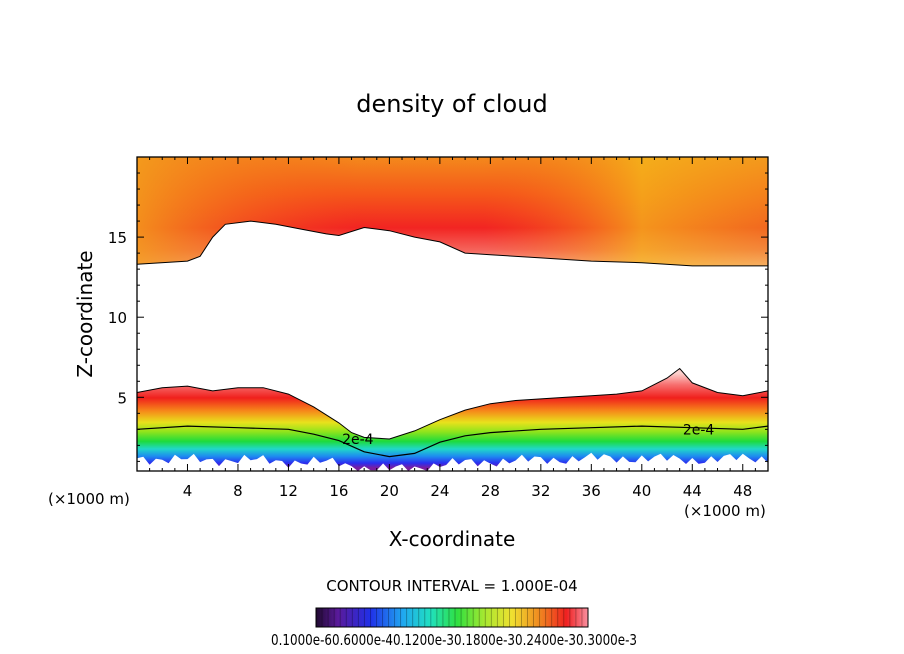 The height and width of the screenshot is (654, 904). What do you see at coordinates (452, 539) in the screenshot?
I see `x-axis-label: X-coordinate` at bounding box center [452, 539].